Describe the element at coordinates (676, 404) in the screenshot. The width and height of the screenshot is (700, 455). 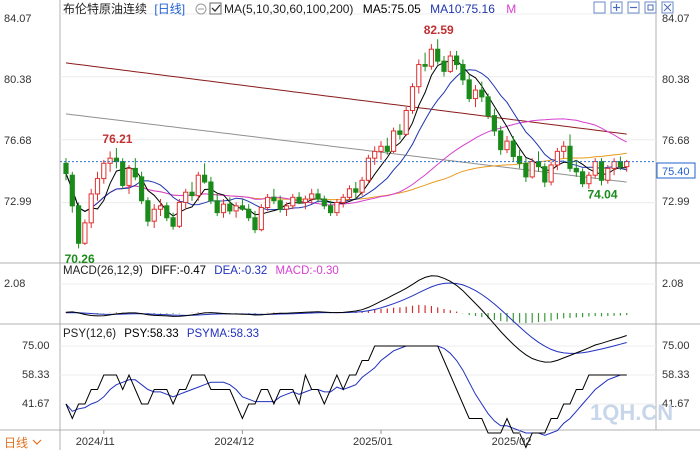
I see `psy-tick-3-right: 41.67` at that location.